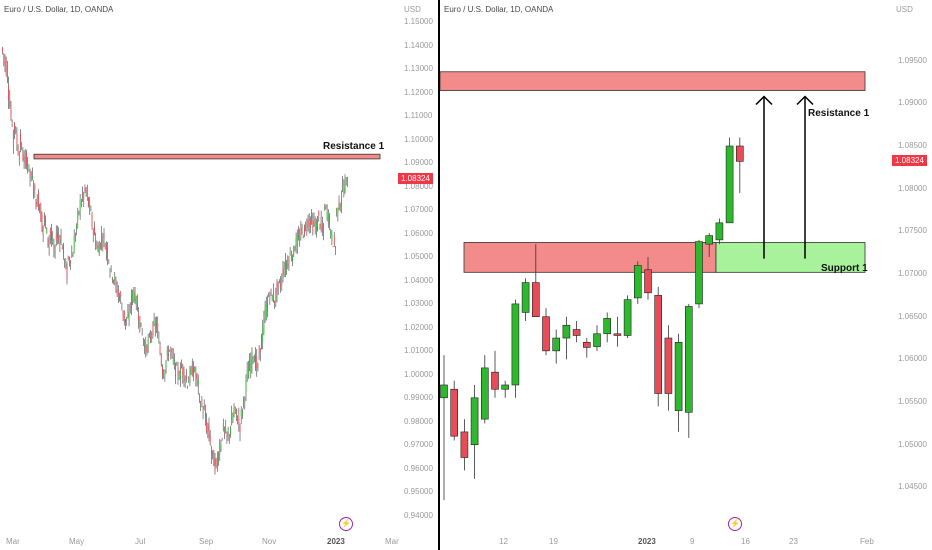 This screenshot has height=550, width=932. Describe the element at coordinates (418, 233) in the screenshot. I see `y-tick-label: 1.06000` at that location.